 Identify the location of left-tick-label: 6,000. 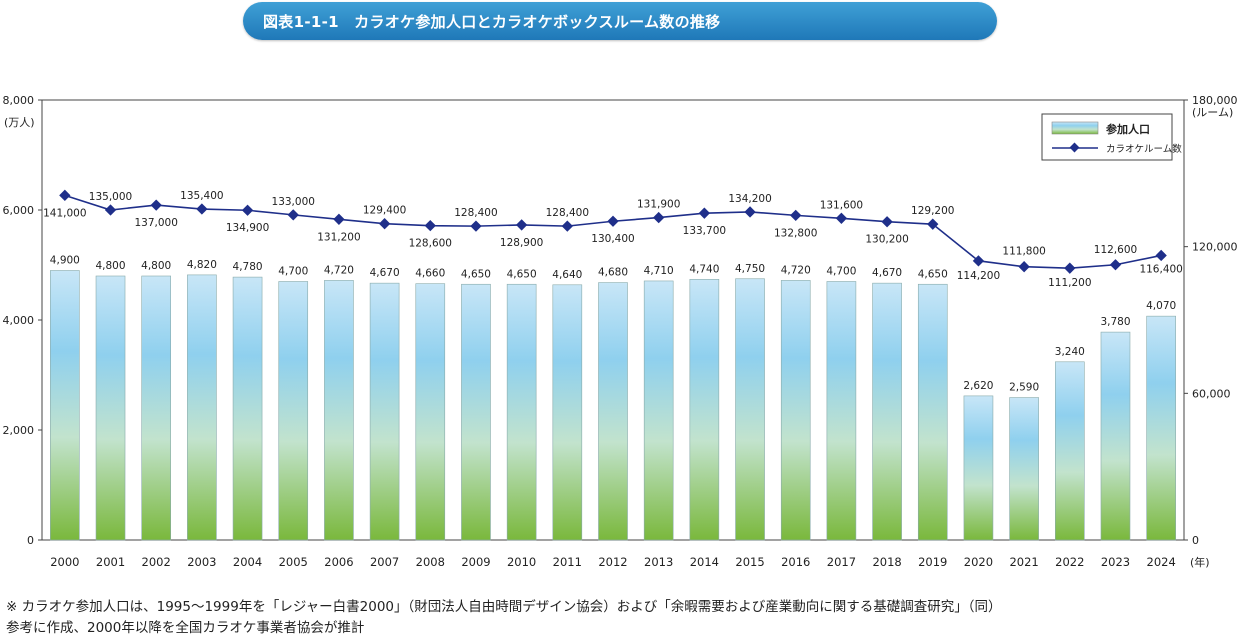
(19, 210).